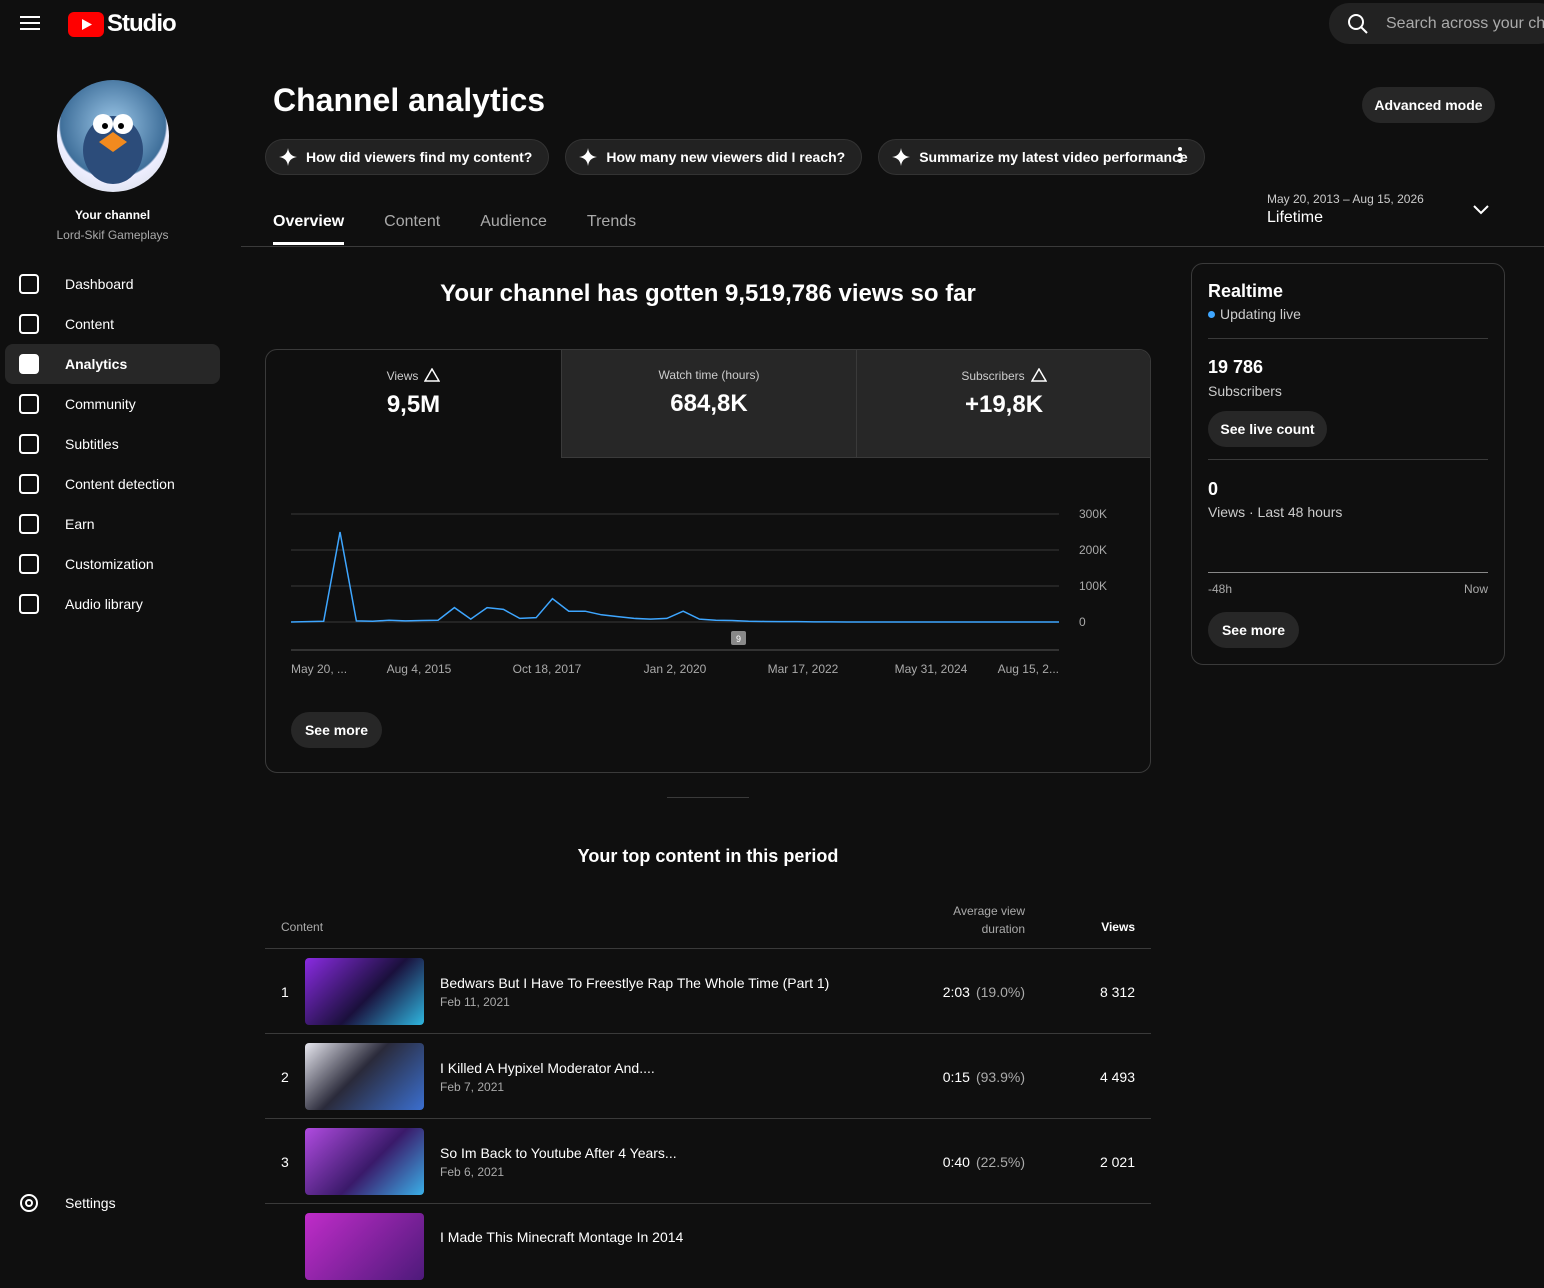  I want to click on nav-item: Subtitles, so click(112, 444).